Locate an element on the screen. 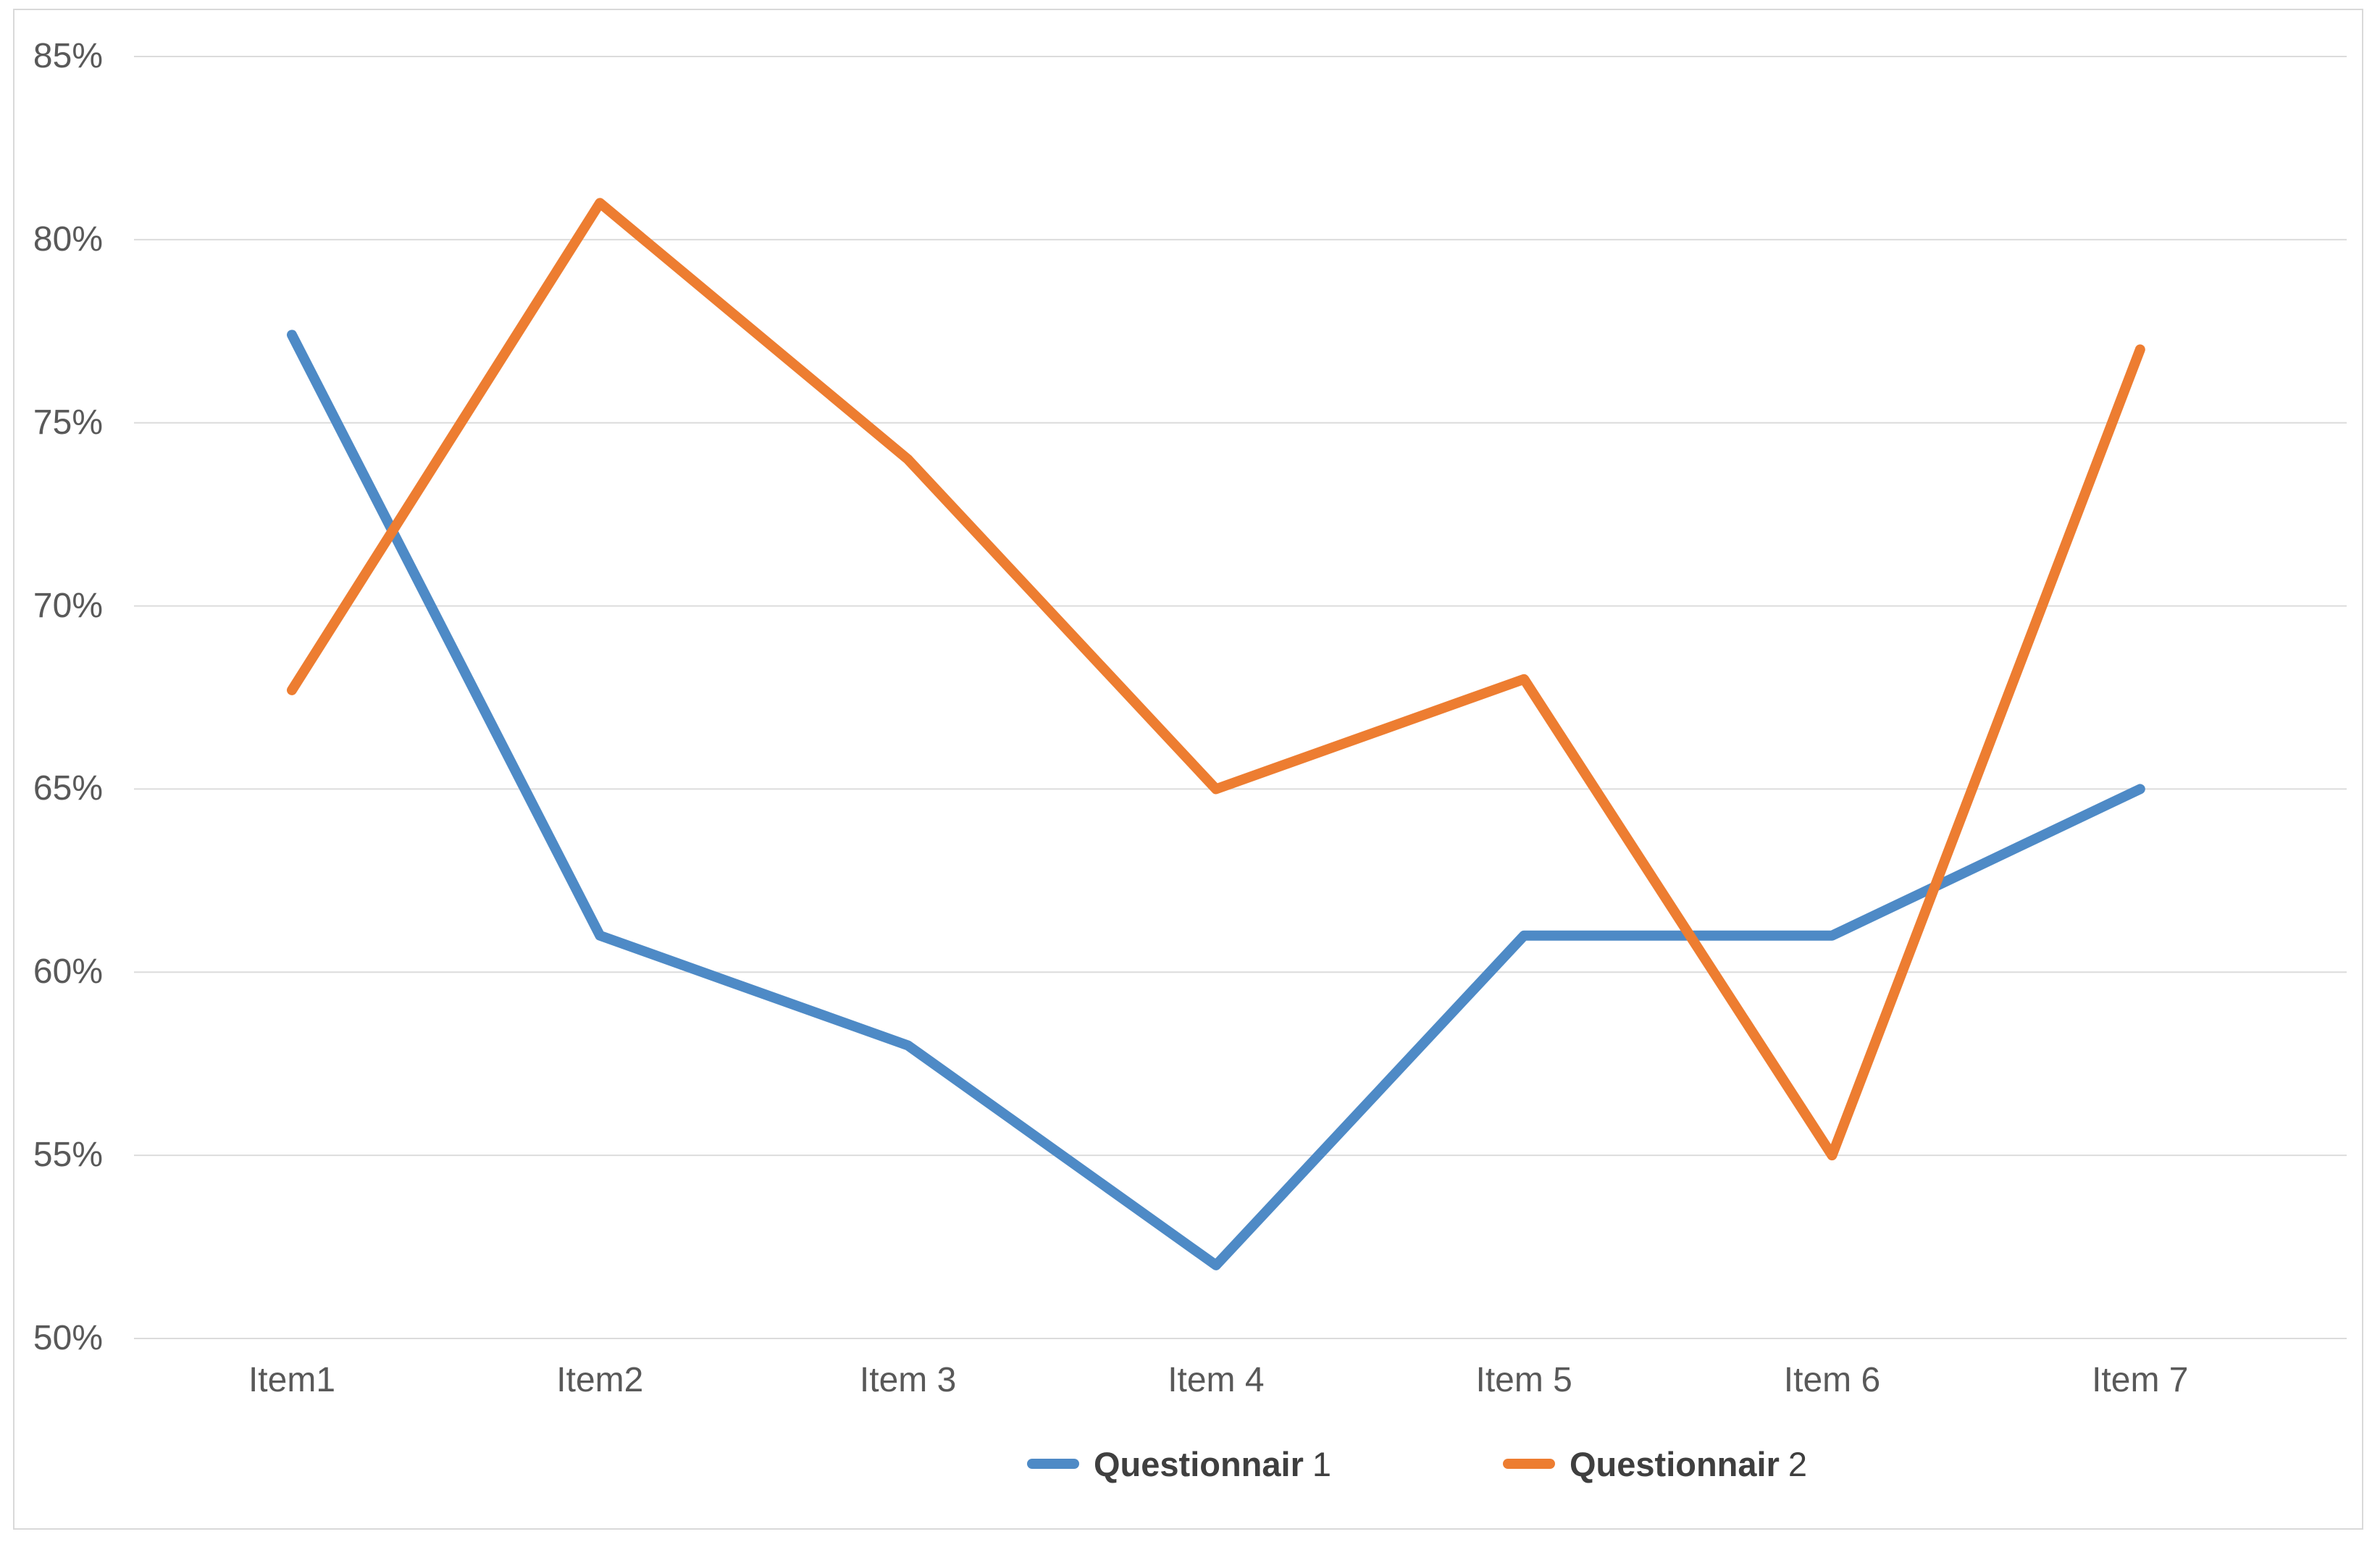  legend-line-swatch-blue is located at coordinates (1053, 1464).